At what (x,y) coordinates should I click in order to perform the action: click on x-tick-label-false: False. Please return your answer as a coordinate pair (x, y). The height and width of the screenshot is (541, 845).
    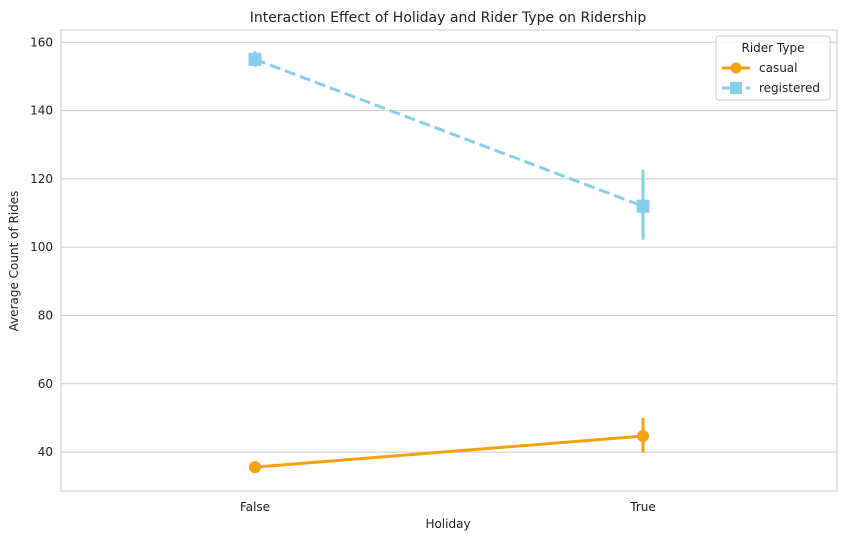
    Looking at the image, I should click on (255, 507).